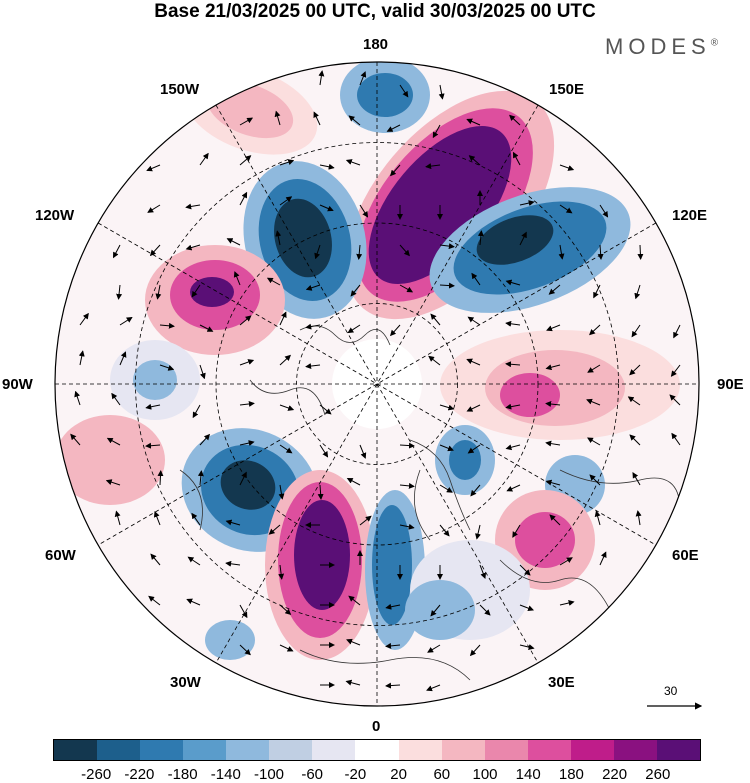 This screenshot has height=783, width=750. What do you see at coordinates (139, 774) in the screenshot?
I see `colorbar-tick-label: -220` at bounding box center [139, 774].